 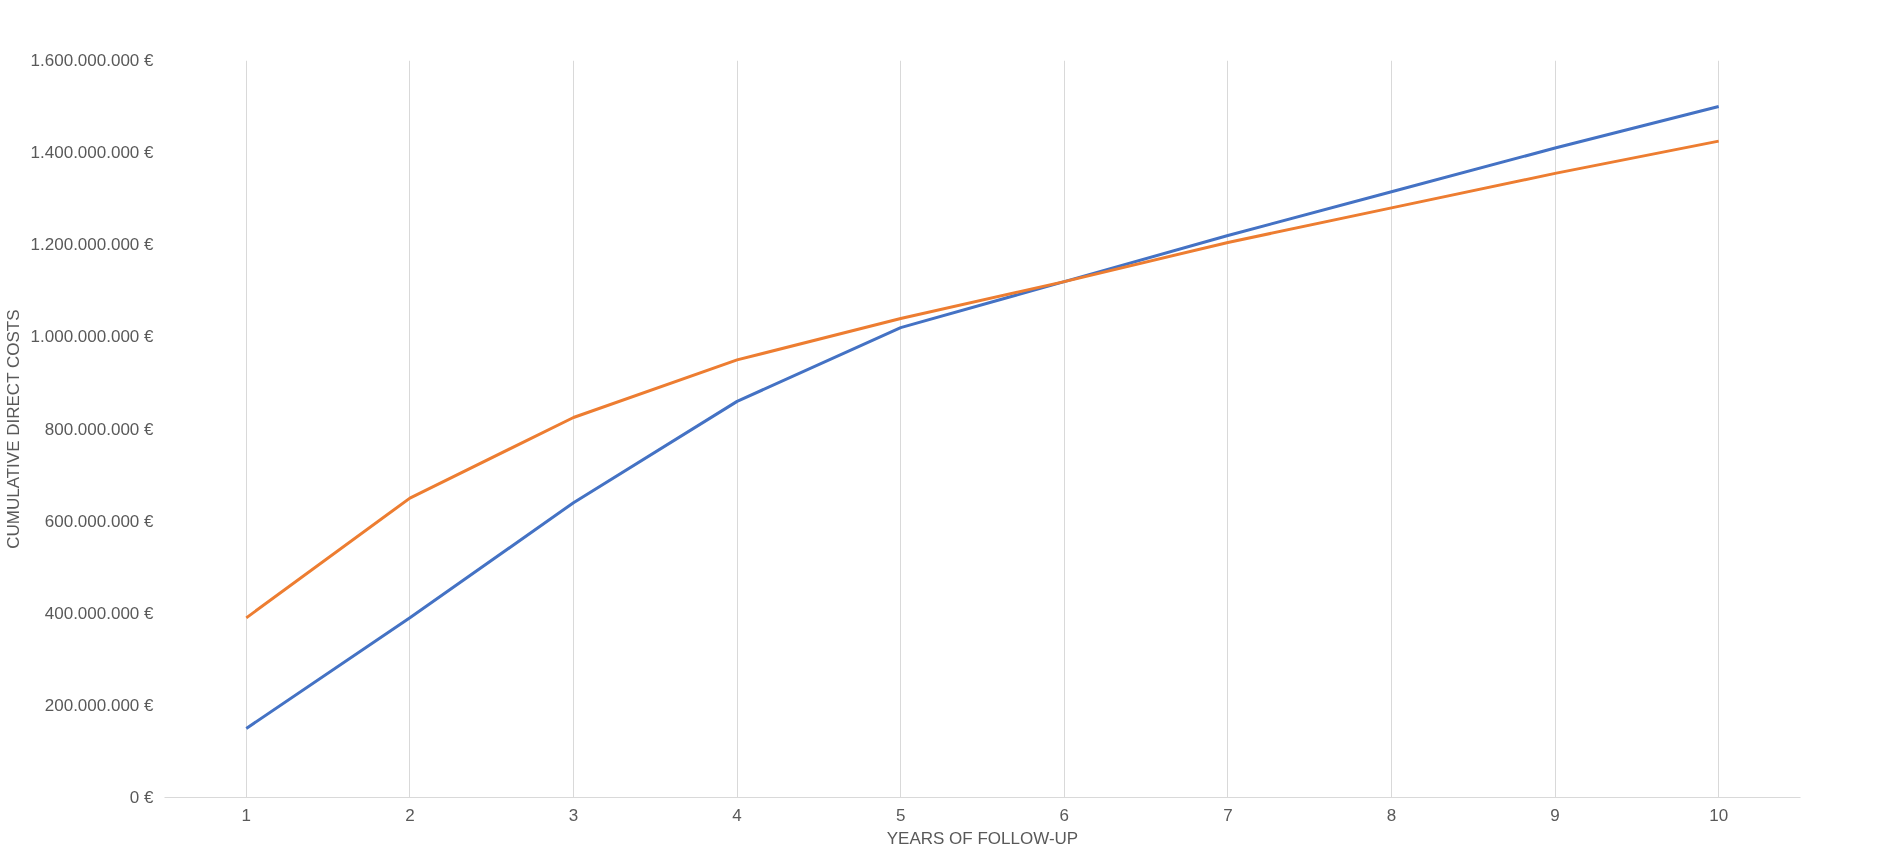 What do you see at coordinates (246, 815) in the screenshot?
I see `x-tick-label: 1` at bounding box center [246, 815].